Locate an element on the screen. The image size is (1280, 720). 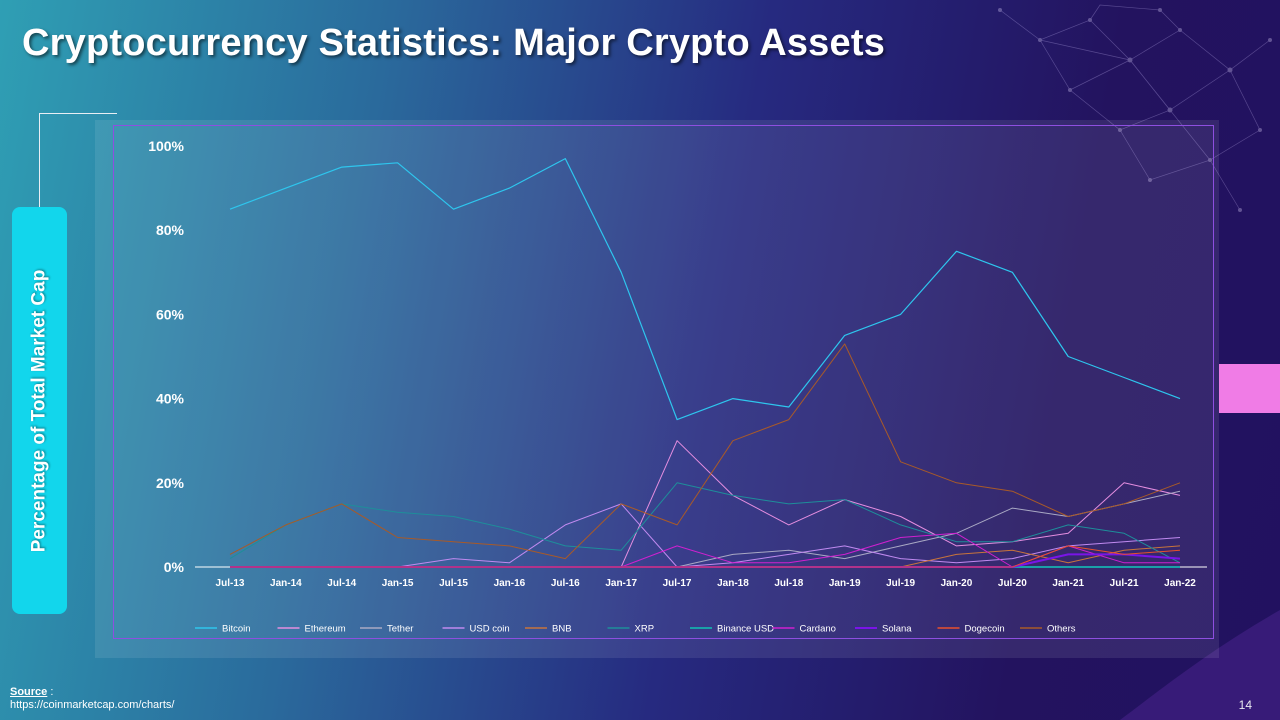
y-axis-label: Percentage of Total Market Cap is located at coordinates (39, 410).